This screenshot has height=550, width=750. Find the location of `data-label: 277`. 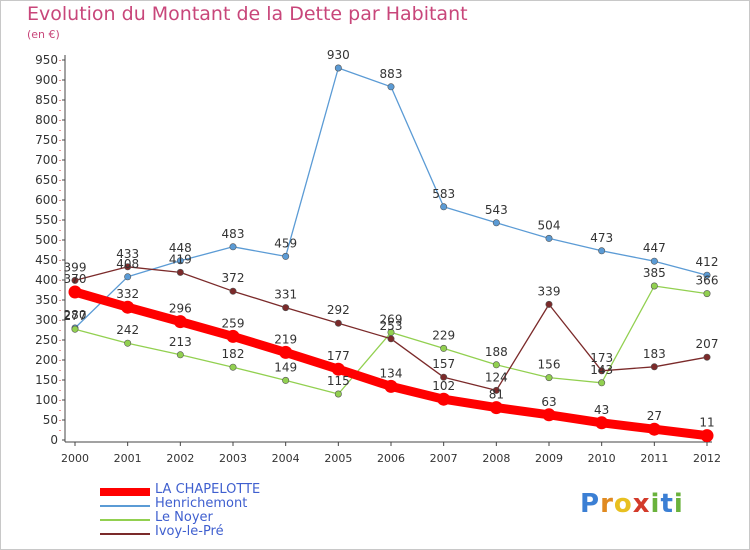

data-label: 277 is located at coordinates (75, 316).